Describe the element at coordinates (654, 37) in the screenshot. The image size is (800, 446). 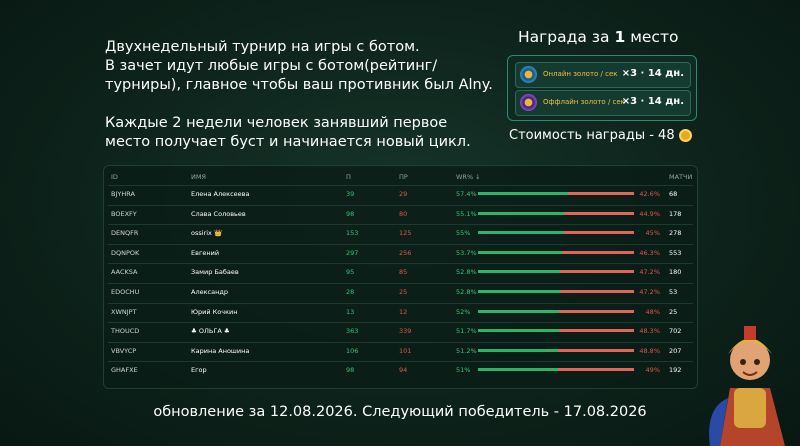
I see `reward-suffix: место` at that location.